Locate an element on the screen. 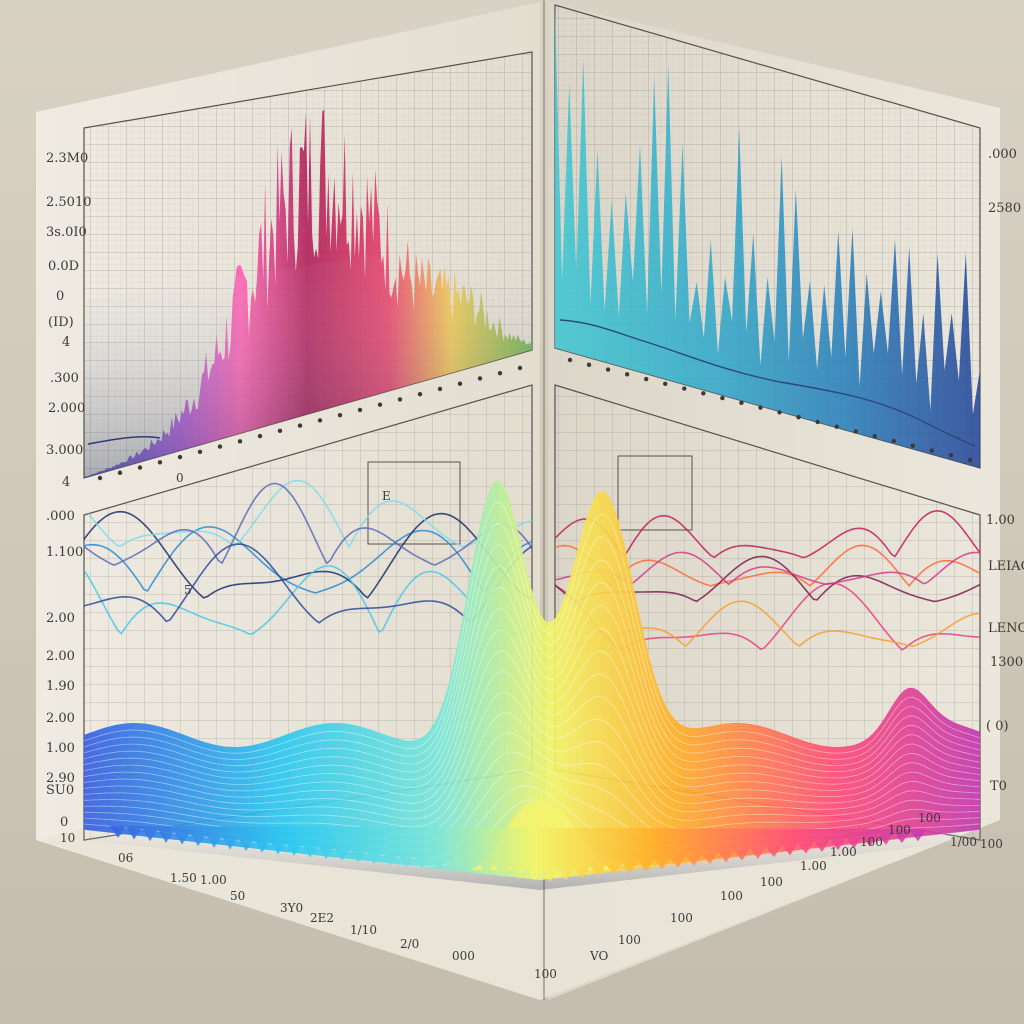  axis-label: 2.000 is located at coordinates (66, 408).